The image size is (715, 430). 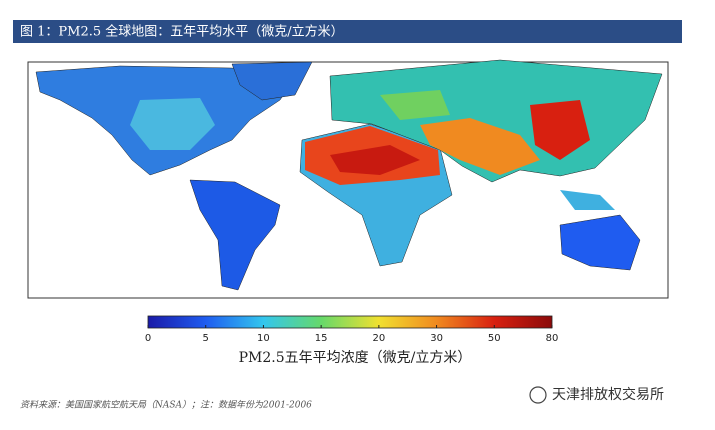 What do you see at coordinates (182, 32) in the screenshot?
I see `header-title: 图 1：PM2.5 全球地图：五年平均水平（微克/立方米）` at bounding box center [182, 32].